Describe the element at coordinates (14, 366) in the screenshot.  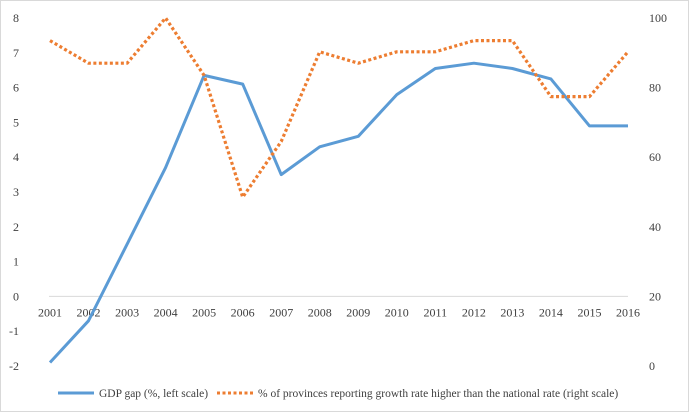
I see `left-axis-tick-label: -2` at that location.